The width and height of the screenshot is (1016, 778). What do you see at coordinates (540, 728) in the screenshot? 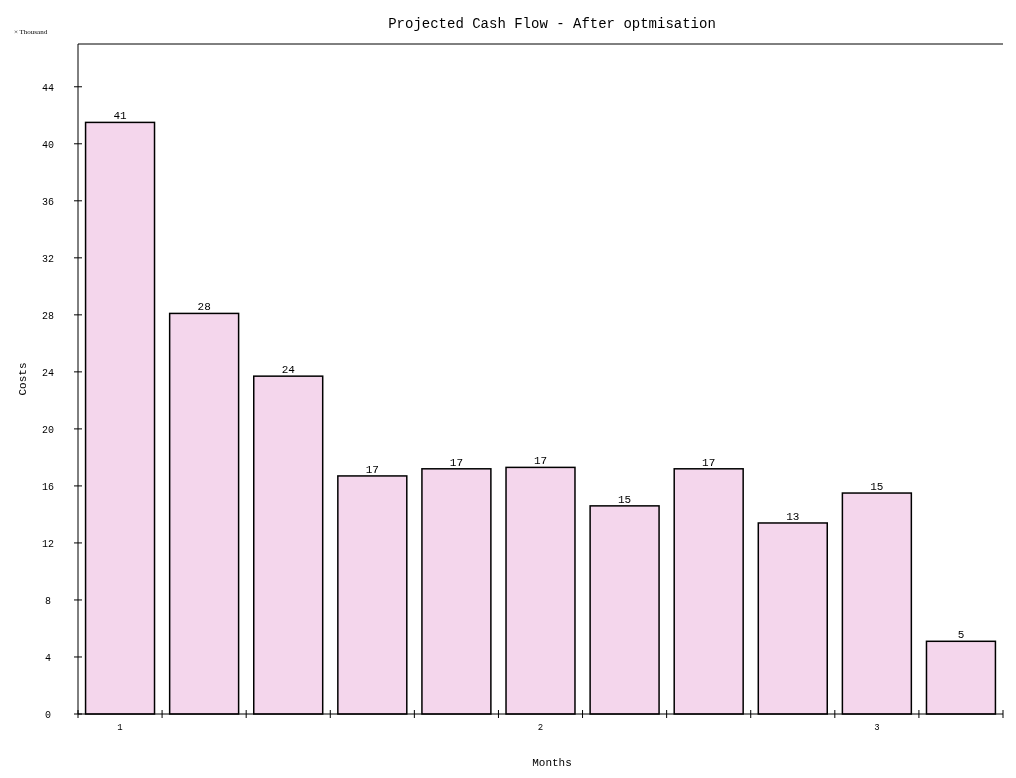
I see `x-tick-label: 2` at bounding box center [540, 728].